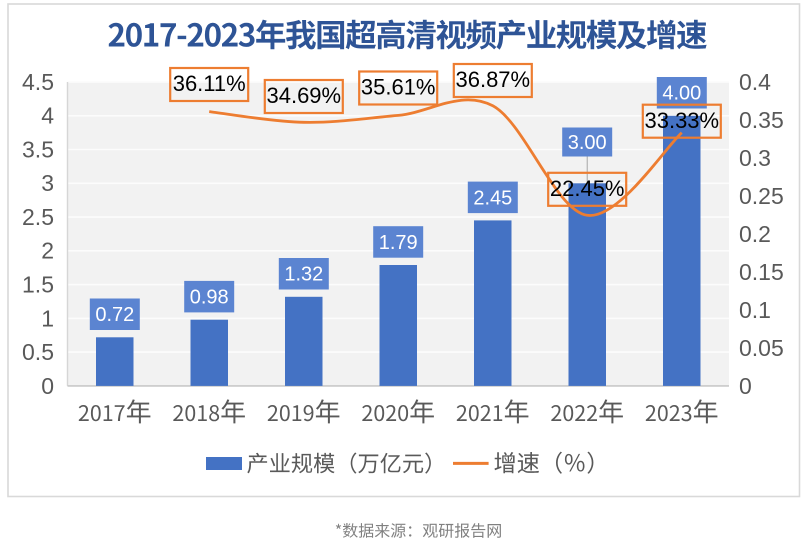 The width and height of the screenshot is (807, 549). I want to click on svg-text: 0.05, so click(761, 348).